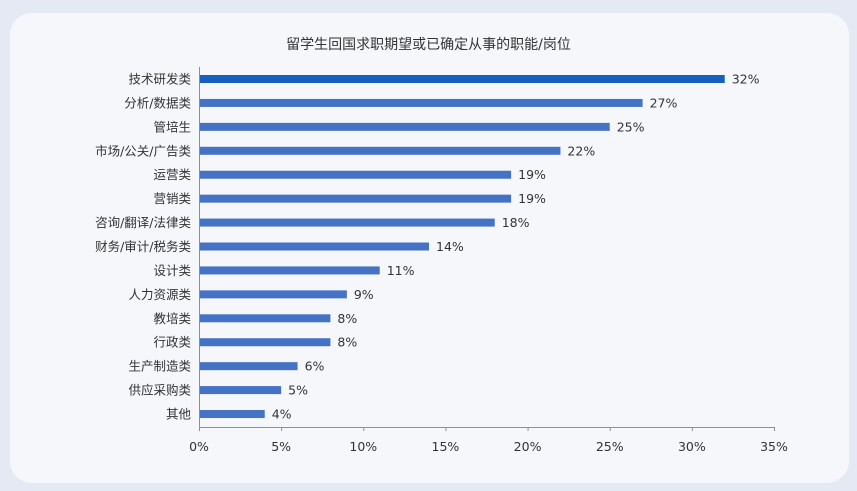 This screenshot has width=857, height=491. Describe the element at coordinates (428, 45) in the screenshot. I see `chart-title: 留学生回国求职期望或已确定从事的职能/岗位` at that location.